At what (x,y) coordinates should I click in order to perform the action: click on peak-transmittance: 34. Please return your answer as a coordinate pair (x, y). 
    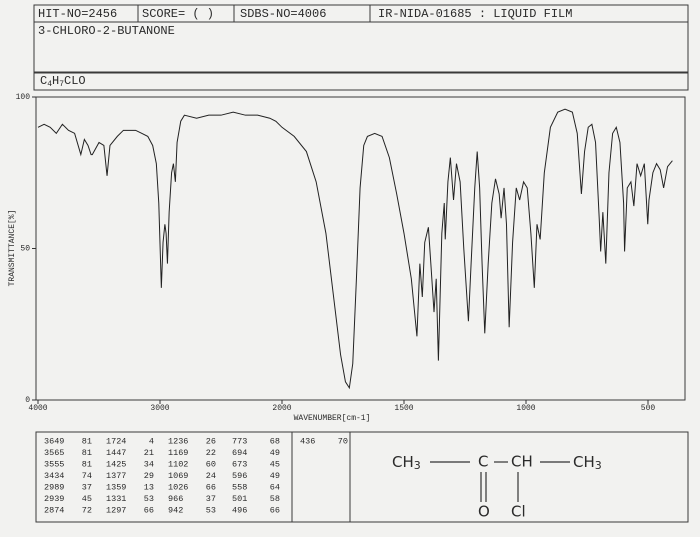
    Looking at the image, I should click on (149, 464).